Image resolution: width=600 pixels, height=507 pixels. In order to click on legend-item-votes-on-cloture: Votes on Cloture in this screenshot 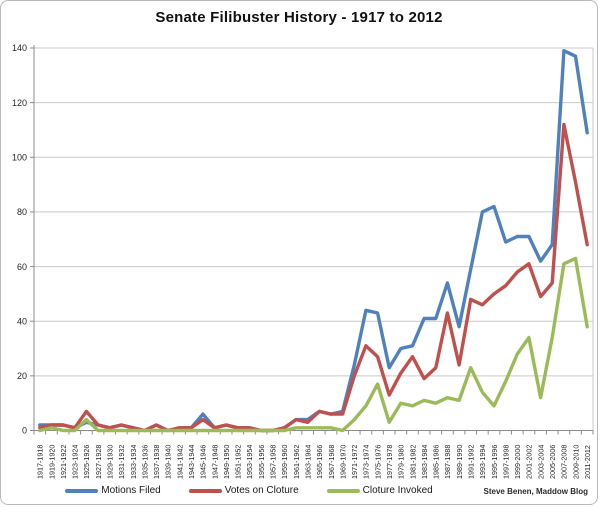, I will do `click(243, 490)`.